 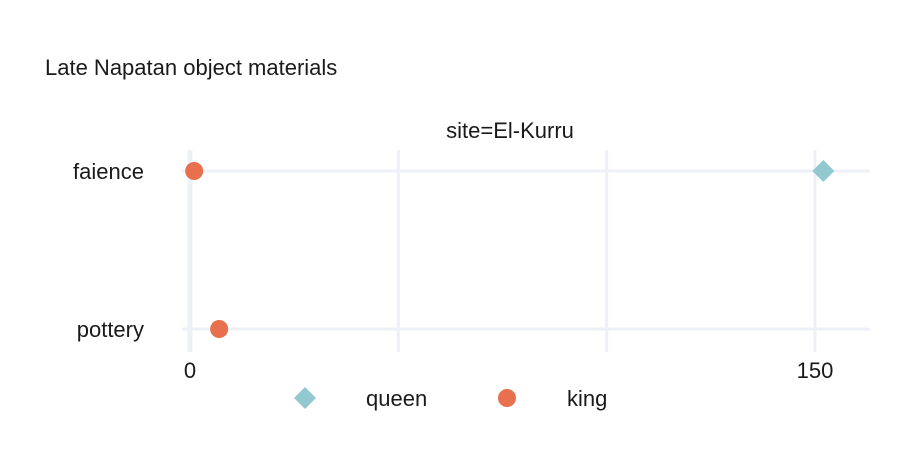 What do you see at coordinates (510, 130) in the screenshot?
I see `facet-label: site=El-Kurru` at bounding box center [510, 130].